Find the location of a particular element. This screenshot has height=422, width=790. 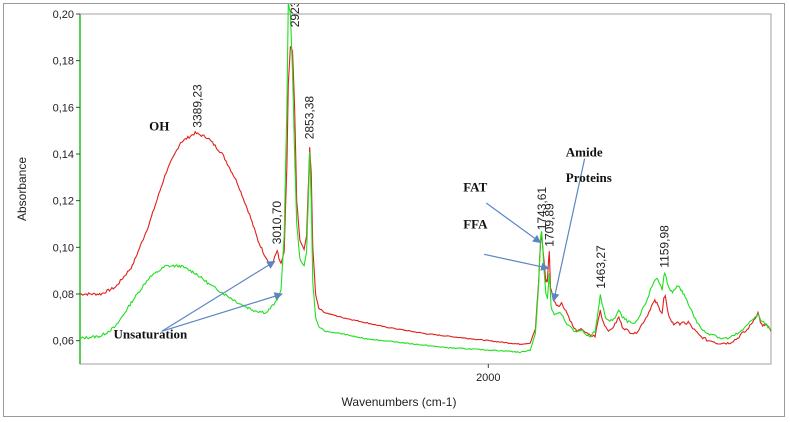

y-tick-group: 0,06 0,08 0,10 0,12 0,14 0,16 0,18 0,20 is located at coordinates (66, 178).